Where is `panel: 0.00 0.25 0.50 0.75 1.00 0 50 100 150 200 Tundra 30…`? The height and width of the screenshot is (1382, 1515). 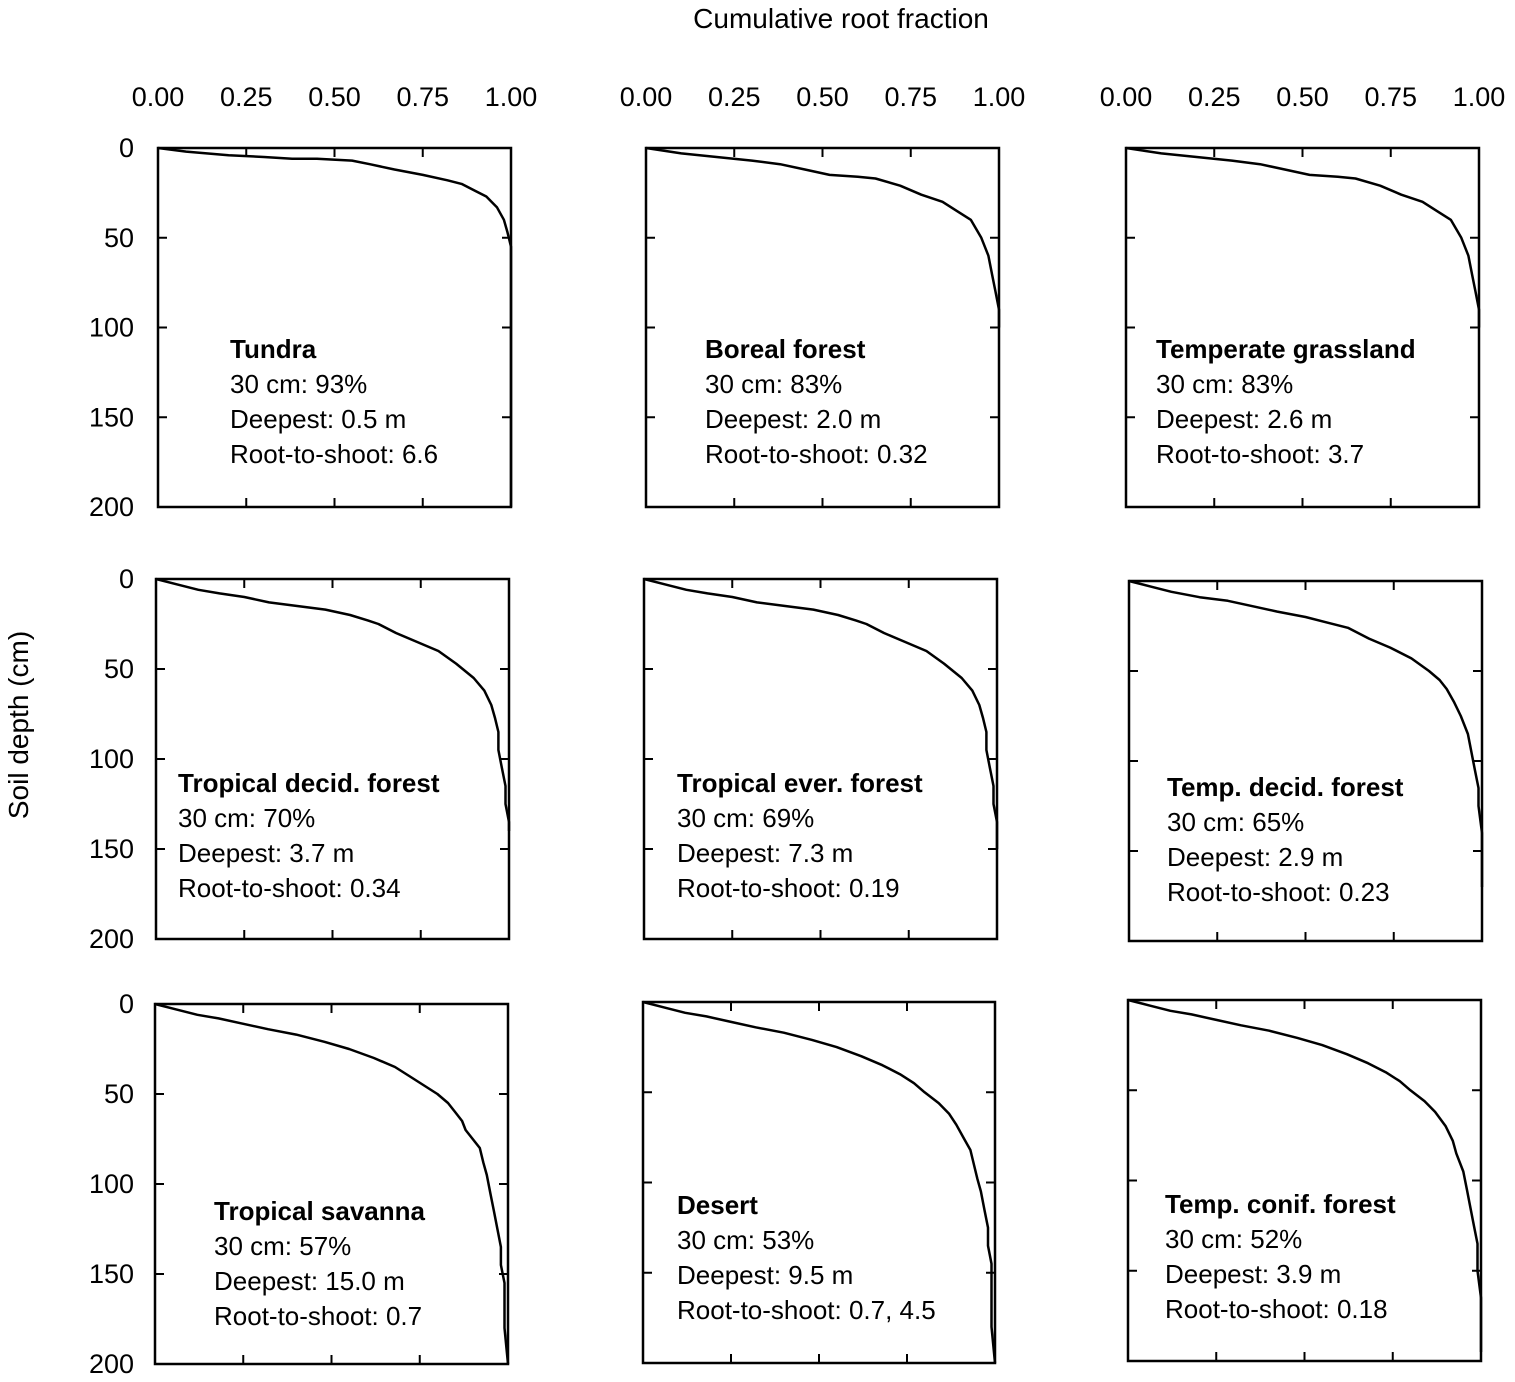 panel: 0.00 0.25 0.50 0.75 1.00 0 50 100 150 200 Tundra 30… is located at coordinates (313, 302).